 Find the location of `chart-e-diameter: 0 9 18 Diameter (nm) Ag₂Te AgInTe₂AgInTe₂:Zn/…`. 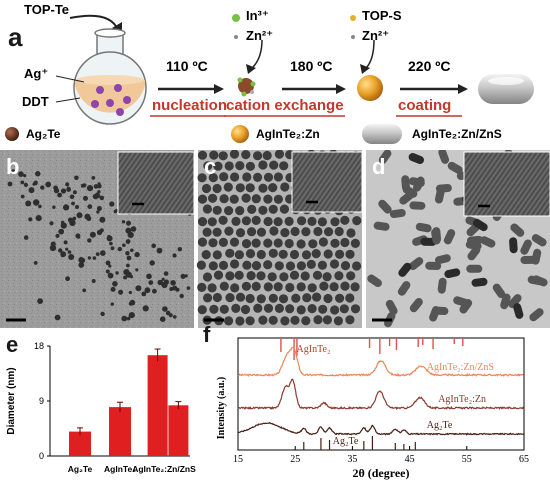

chart-e-diameter: 0 9 18 Diameter (nm) Ag₂Te AgInTe₂AgInTe₂:Zn/… is located at coordinates (101, 407).